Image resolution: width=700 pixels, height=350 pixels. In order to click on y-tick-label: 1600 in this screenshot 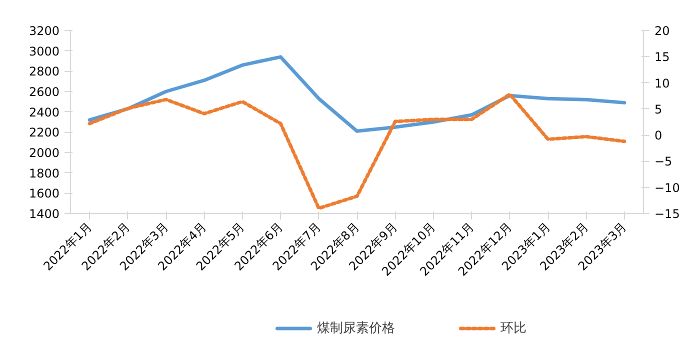, I will do `click(44, 193)`.